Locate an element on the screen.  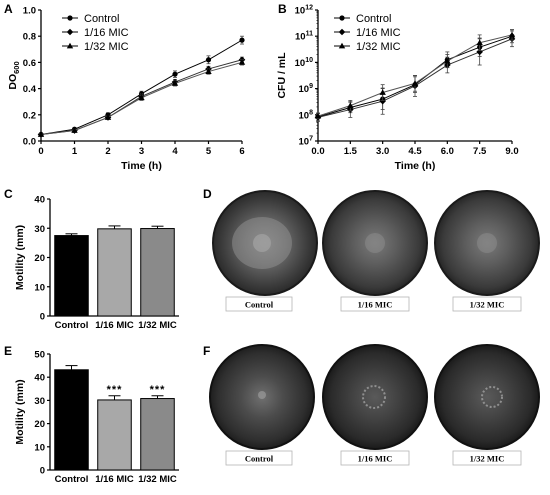
y-tick-label: 0.0 is located at coordinates (29, 142).